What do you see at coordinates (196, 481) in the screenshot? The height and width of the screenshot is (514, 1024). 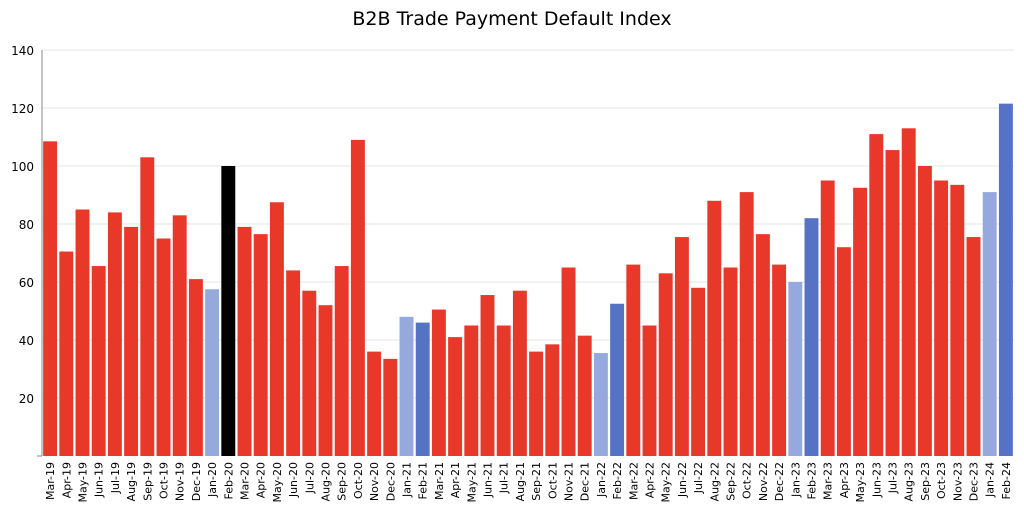 I see `x-tick-label: Dec-19` at bounding box center [196, 481].